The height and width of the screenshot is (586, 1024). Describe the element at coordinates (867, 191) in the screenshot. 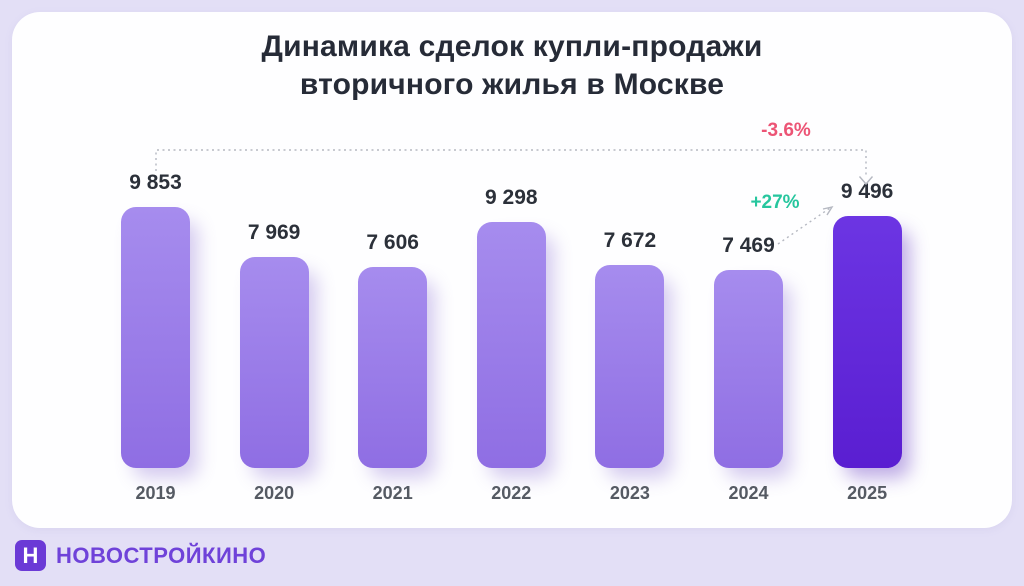

I see `value-label-2025: 9 496` at that location.